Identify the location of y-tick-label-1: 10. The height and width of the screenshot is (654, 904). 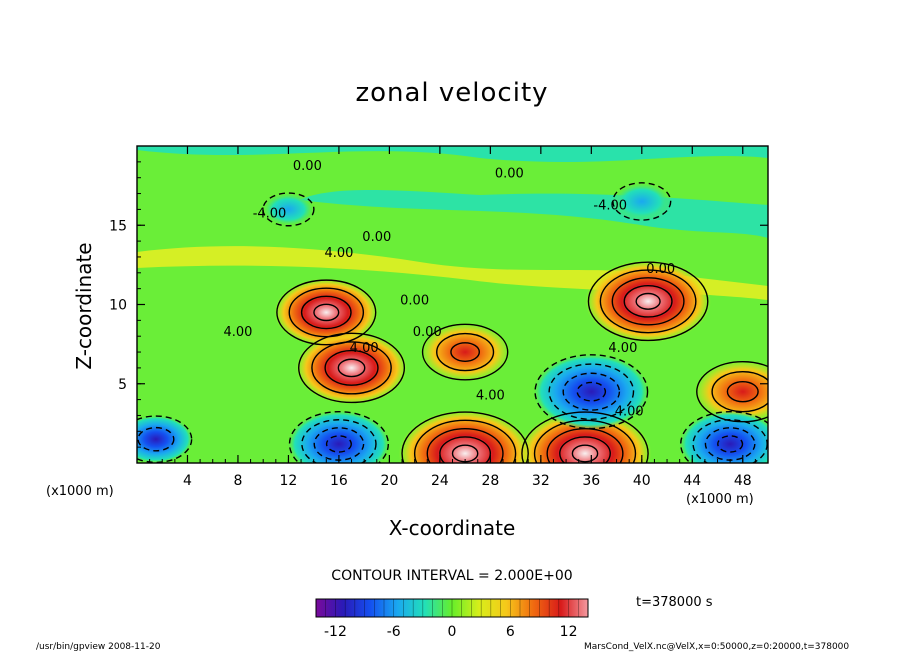
(118, 306).